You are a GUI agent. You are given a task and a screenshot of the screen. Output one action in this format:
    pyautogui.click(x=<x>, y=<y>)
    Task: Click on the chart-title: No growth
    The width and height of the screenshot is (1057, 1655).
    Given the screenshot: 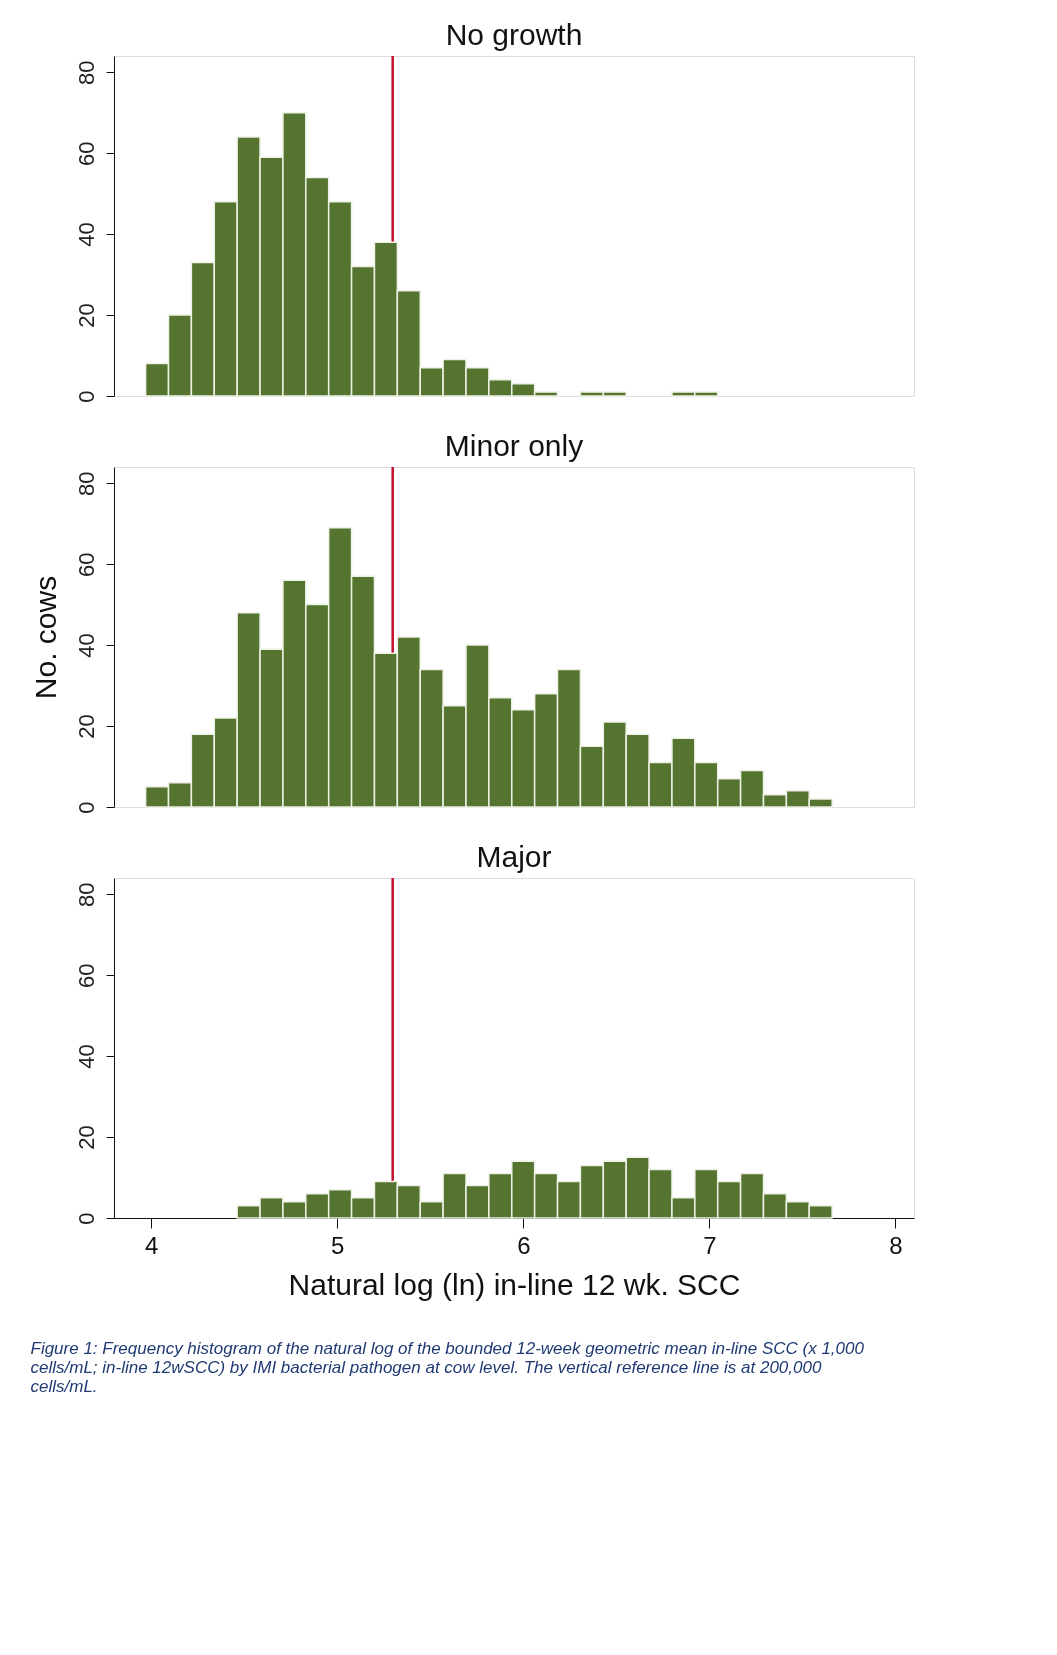 What is the action you would take?
    pyautogui.click(x=514, y=34)
    